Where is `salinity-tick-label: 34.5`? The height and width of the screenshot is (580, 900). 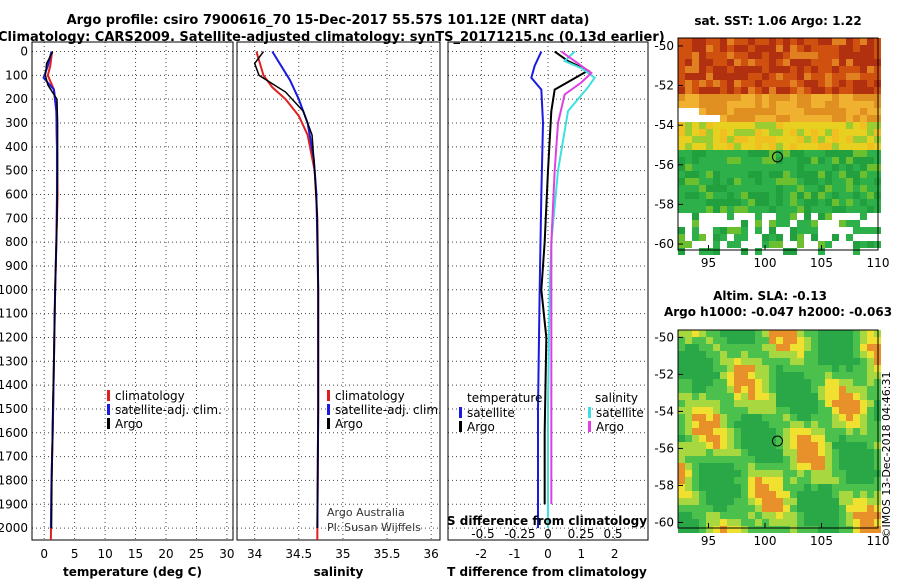 salinity-tick-label: 34.5 is located at coordinates (298, 554).